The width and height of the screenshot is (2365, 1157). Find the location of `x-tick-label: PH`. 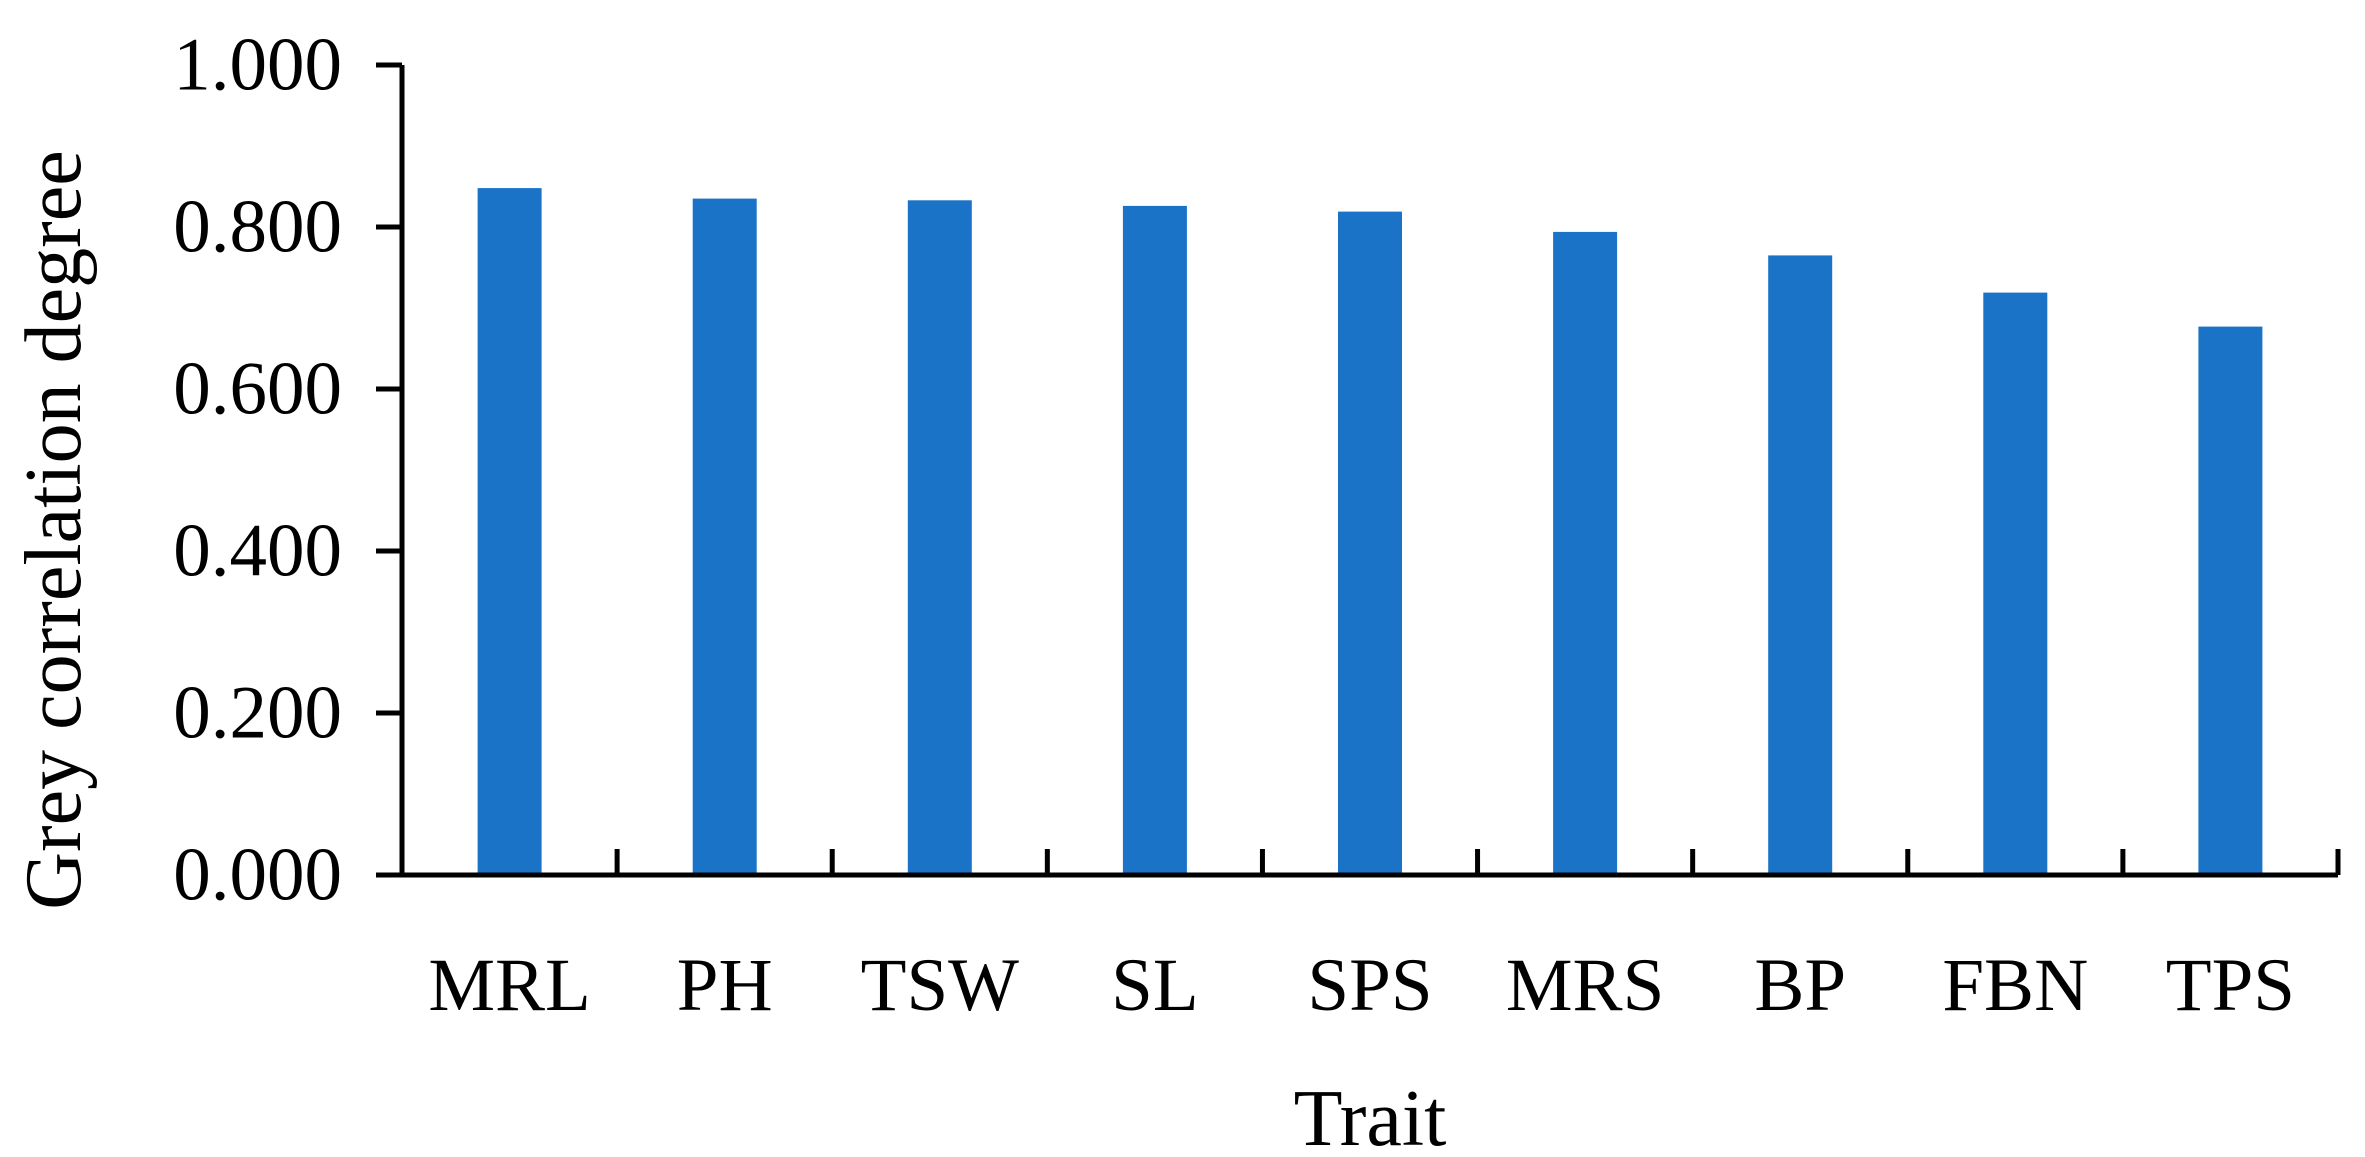

x-tick-label: PH is located at coordinates (725, 985).